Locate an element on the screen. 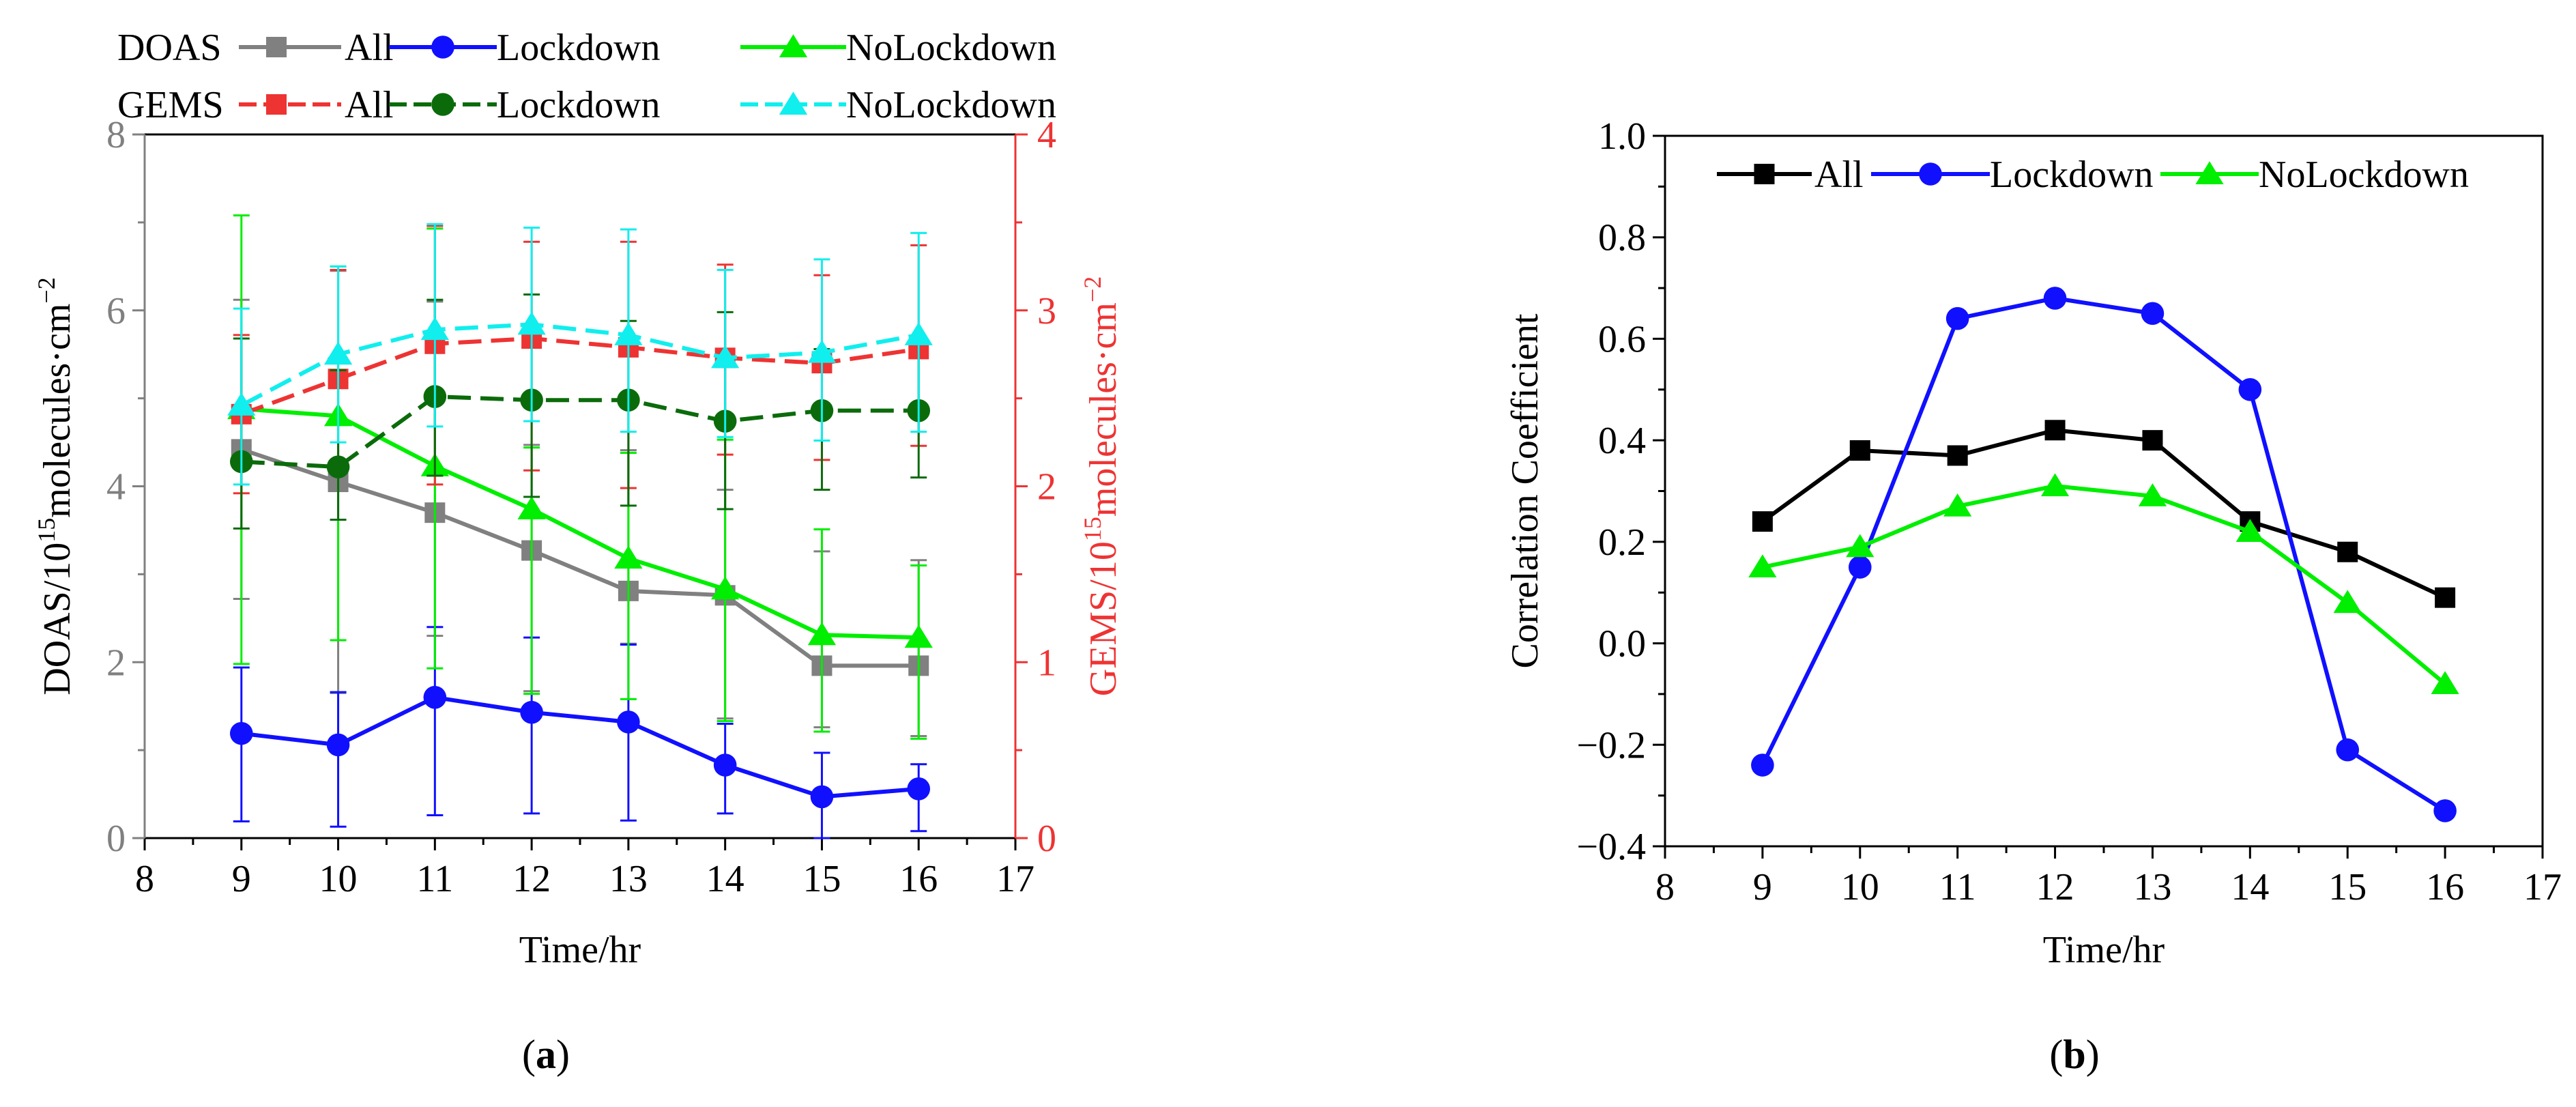 Image resolution: width=2576 pixels, height=1107 pixels. series-doas-lockdown is located at coordinates (580, 732).